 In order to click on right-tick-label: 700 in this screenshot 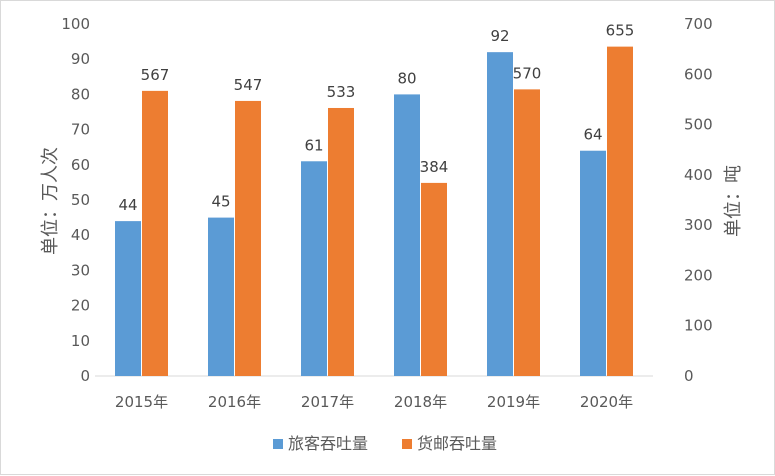, I will do `click(698, 24)`.